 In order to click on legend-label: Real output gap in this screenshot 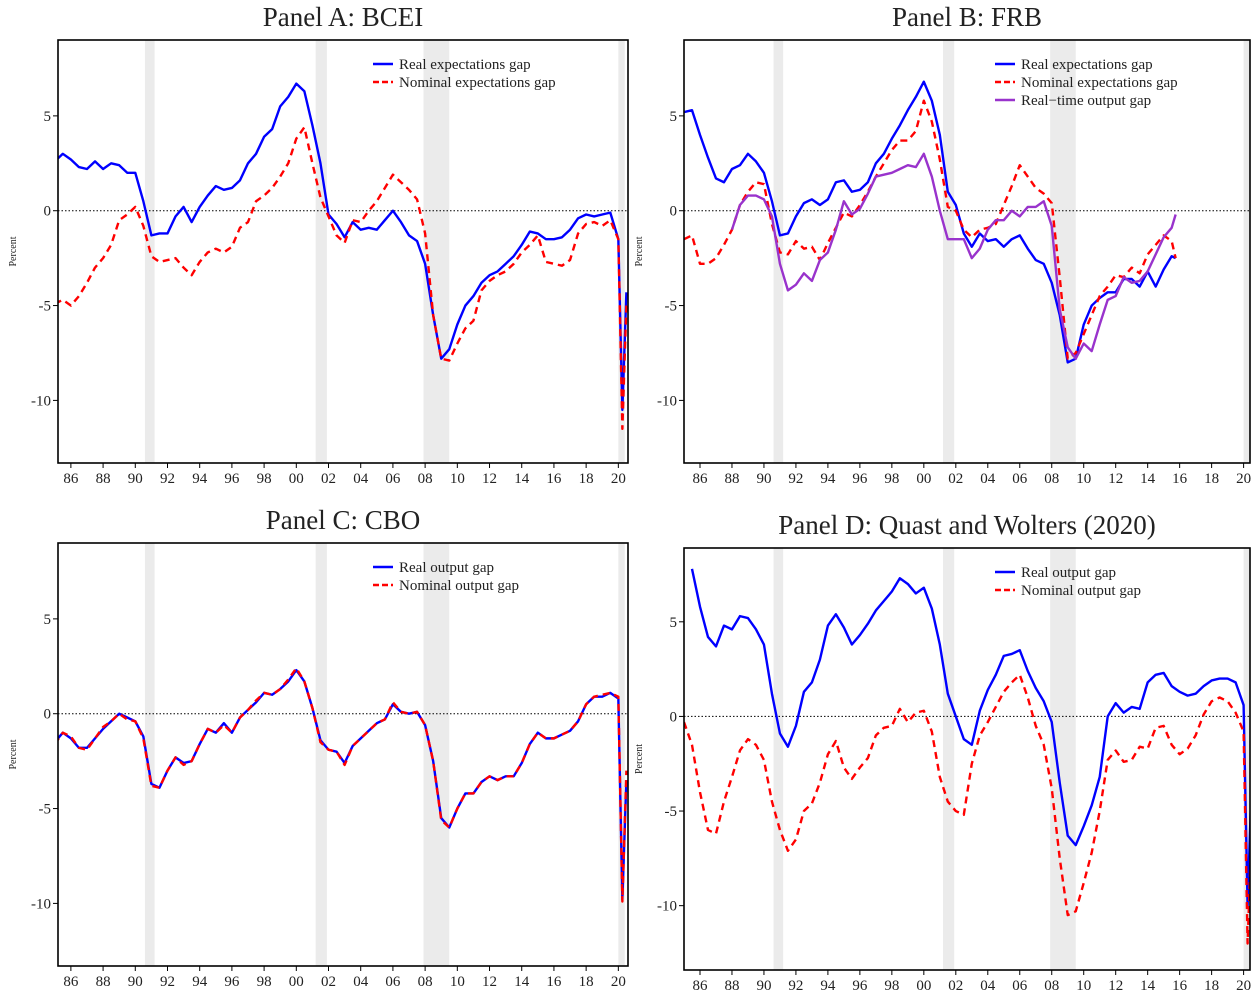, I will do `click(446, 568)`.